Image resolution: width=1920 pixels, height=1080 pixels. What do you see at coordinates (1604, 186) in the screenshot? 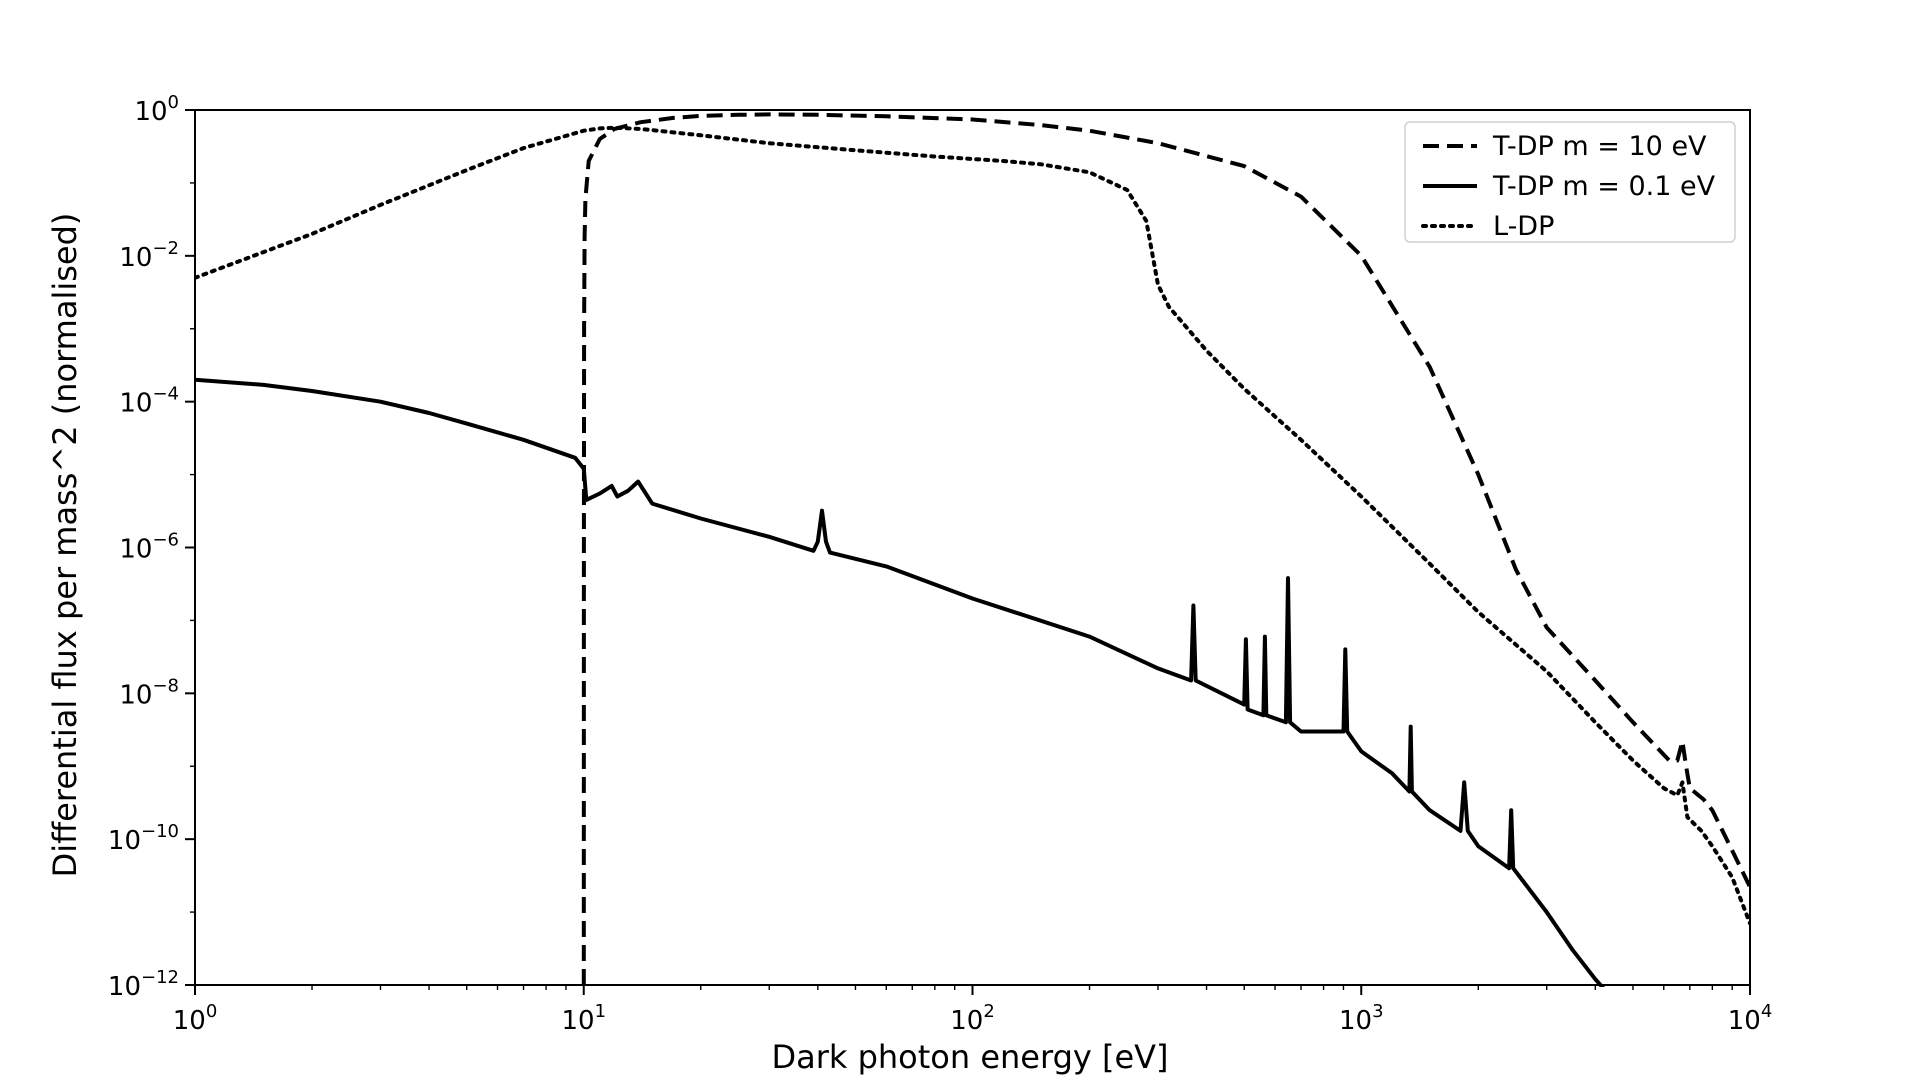
I see `legend-label-2: T-DP m = 0.1 eV` at bounding box center [1604, 186].